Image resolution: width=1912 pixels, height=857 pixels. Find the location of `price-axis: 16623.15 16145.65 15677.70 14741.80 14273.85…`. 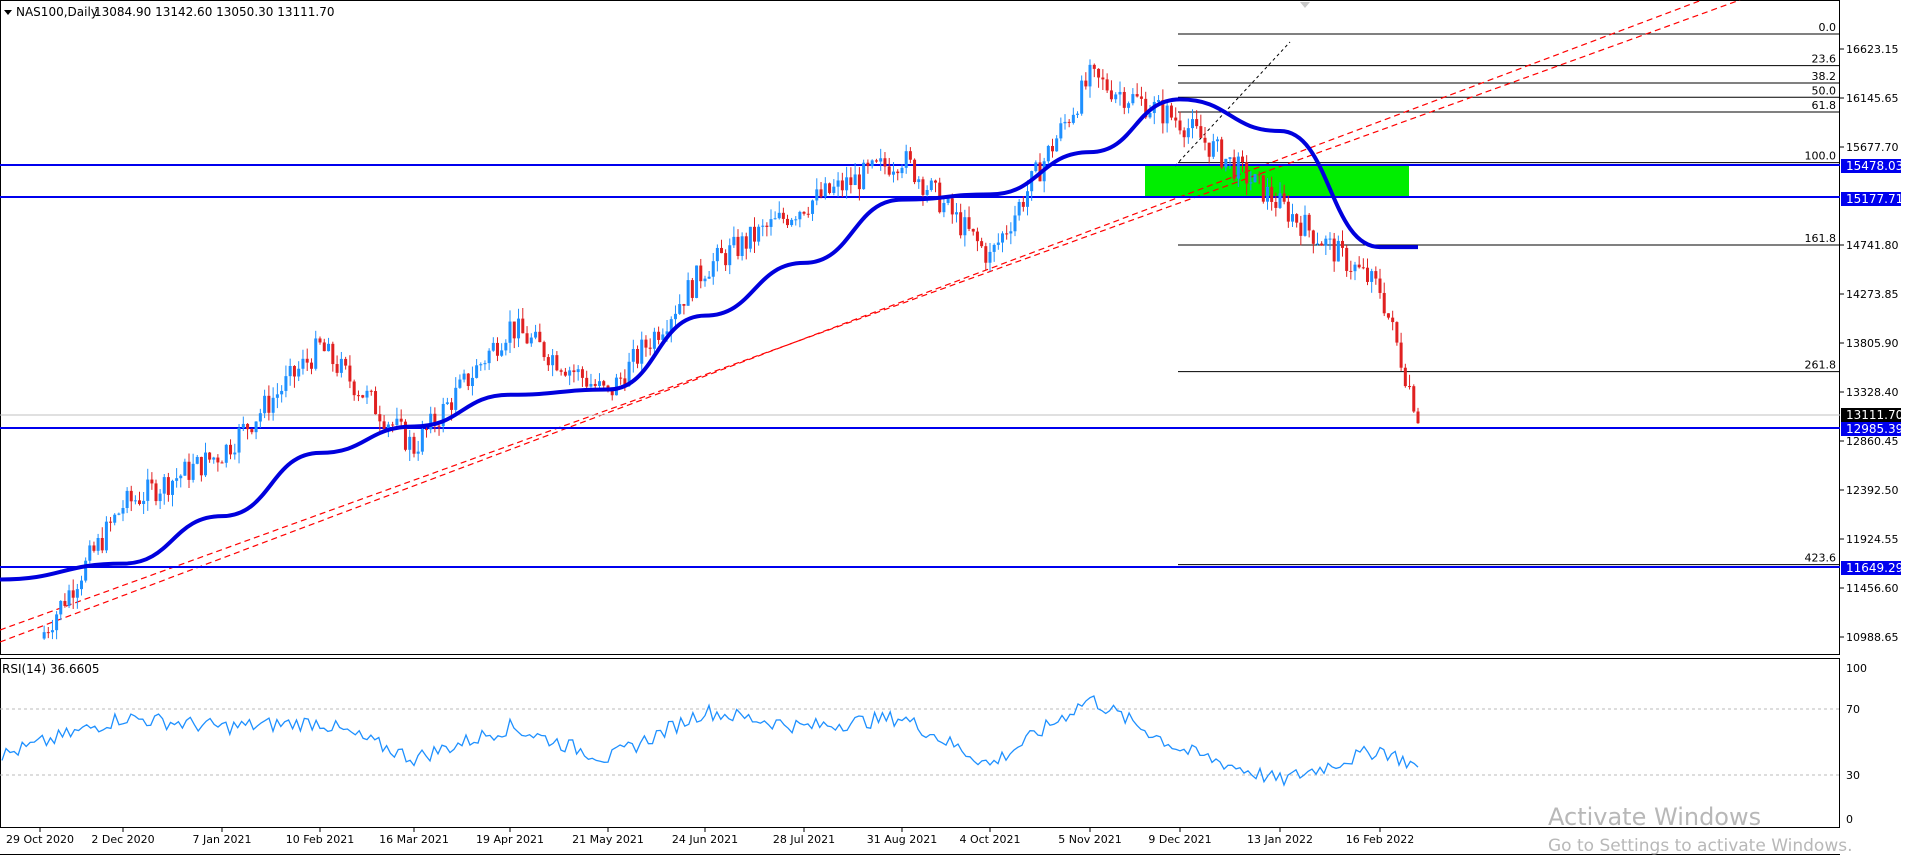

price-axis: 16623.15 16145.65 15677.70 14741.80 14273.85… is located at coordinates (1869, 343).